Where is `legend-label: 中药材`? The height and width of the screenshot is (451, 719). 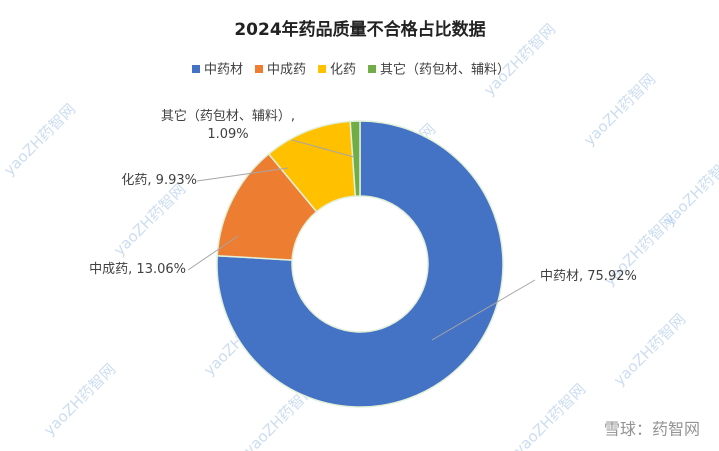
legend-label: 中药材 is located at coordinates (223, 70).